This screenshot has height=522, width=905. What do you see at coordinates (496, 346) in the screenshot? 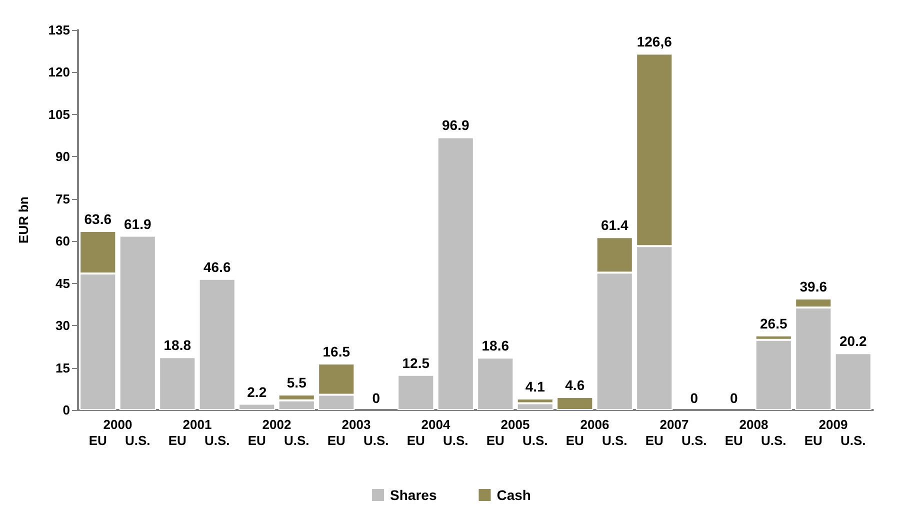
I see `total-label: 18.6` at bounding box center [496, 346].